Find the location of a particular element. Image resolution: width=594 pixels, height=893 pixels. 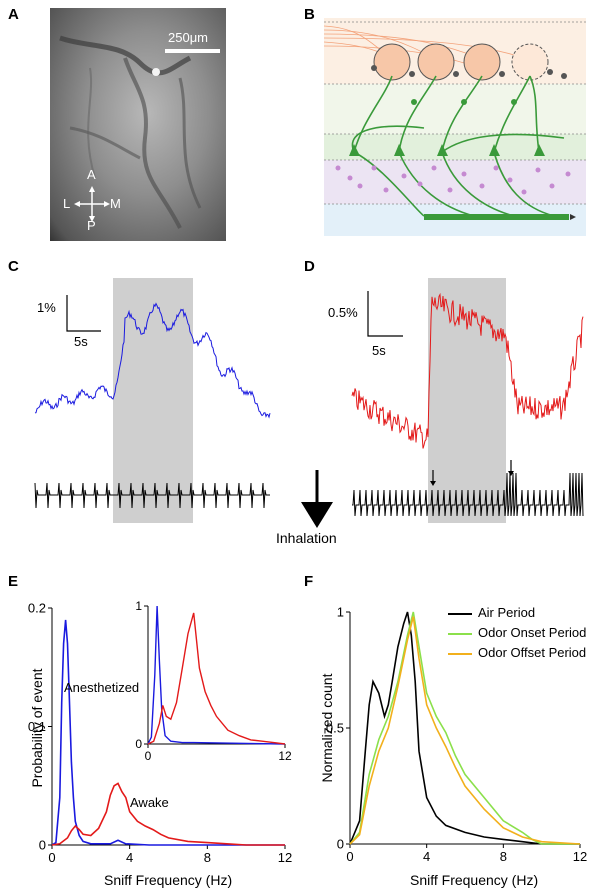

panel-label-b: B is located at coordinates (309, 14).